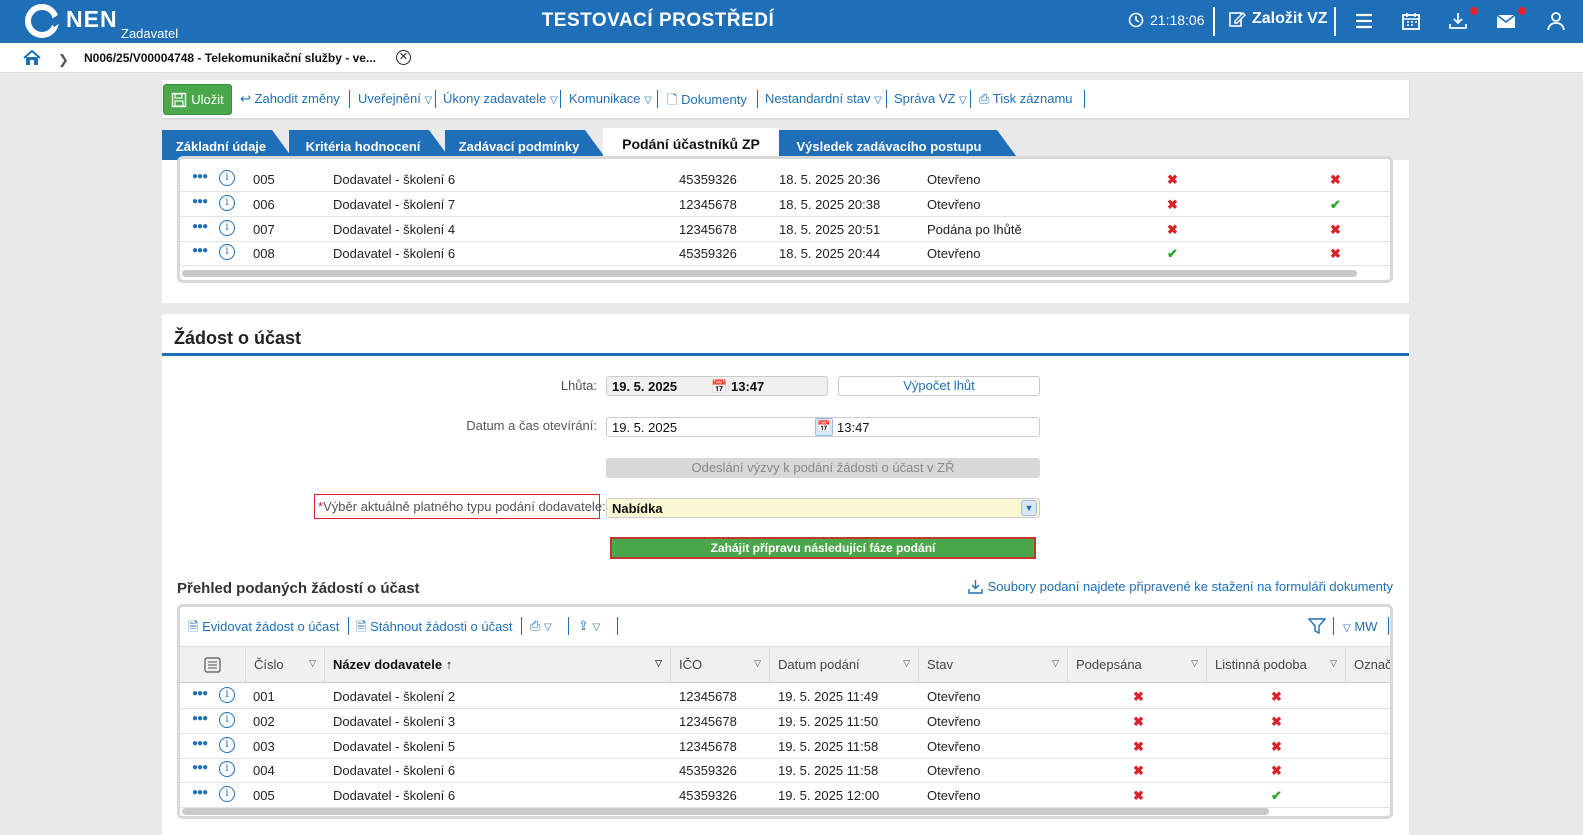  Describe the element at coordinates (498, 665) in the screenshot. I see `column-header-supplier: Název dodavatele ↑ ▽` at that location.